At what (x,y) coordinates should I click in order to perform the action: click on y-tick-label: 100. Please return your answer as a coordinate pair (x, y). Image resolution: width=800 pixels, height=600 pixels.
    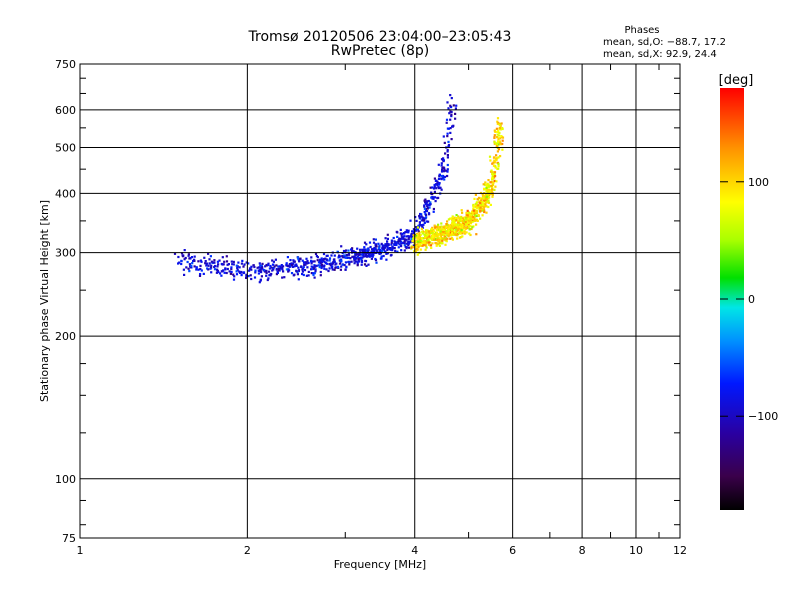
    Looking at the image, I should click on (65, 479).